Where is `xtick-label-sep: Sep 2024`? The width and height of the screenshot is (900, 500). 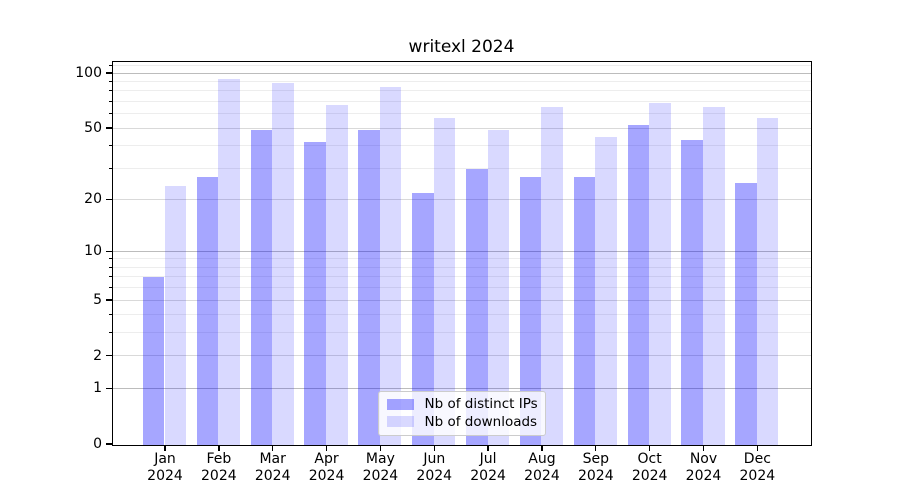
xtick-label-sep: Sep 2024 is located at coordinates (595, 467).